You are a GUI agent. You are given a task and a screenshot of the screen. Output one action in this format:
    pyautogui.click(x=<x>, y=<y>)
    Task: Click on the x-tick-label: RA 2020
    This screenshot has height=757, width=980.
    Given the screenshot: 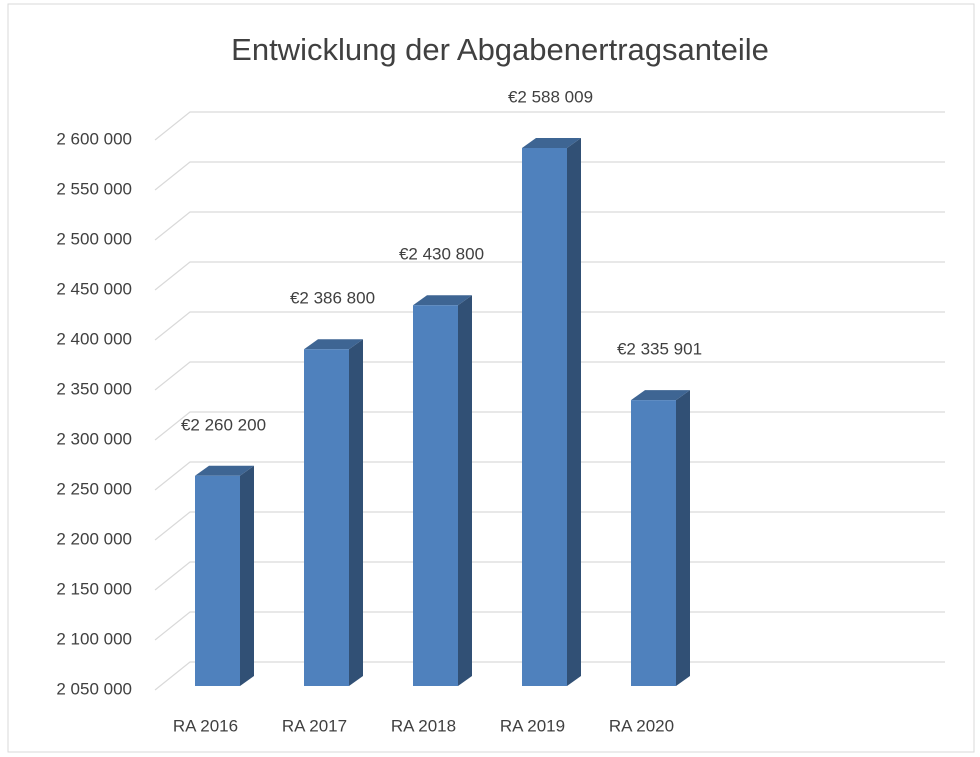 What is the action you would take?
    pyautogui.click(x=641, y=725)
    